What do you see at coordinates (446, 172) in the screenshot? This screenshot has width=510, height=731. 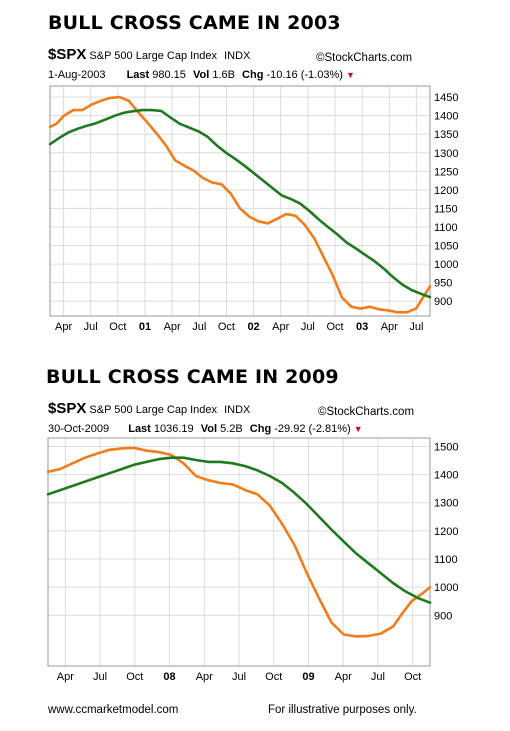 I see `chart-1-y-tick-label: 1250` at bounding box center [446, 172].